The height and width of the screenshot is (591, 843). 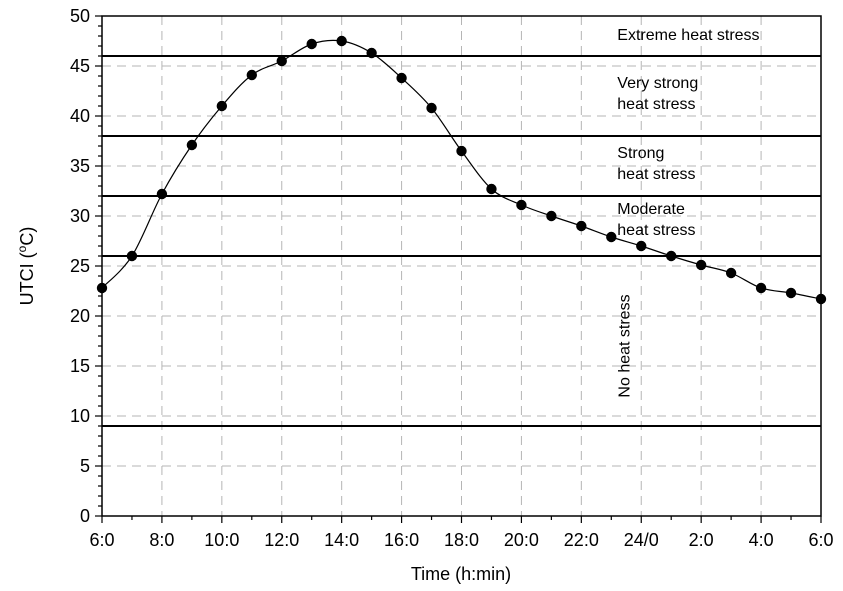 What do you see at coordinates (656, 164) in the screenshot?
I see `zone-label-2: Strong heat stress` at bounding box center [656, 164].